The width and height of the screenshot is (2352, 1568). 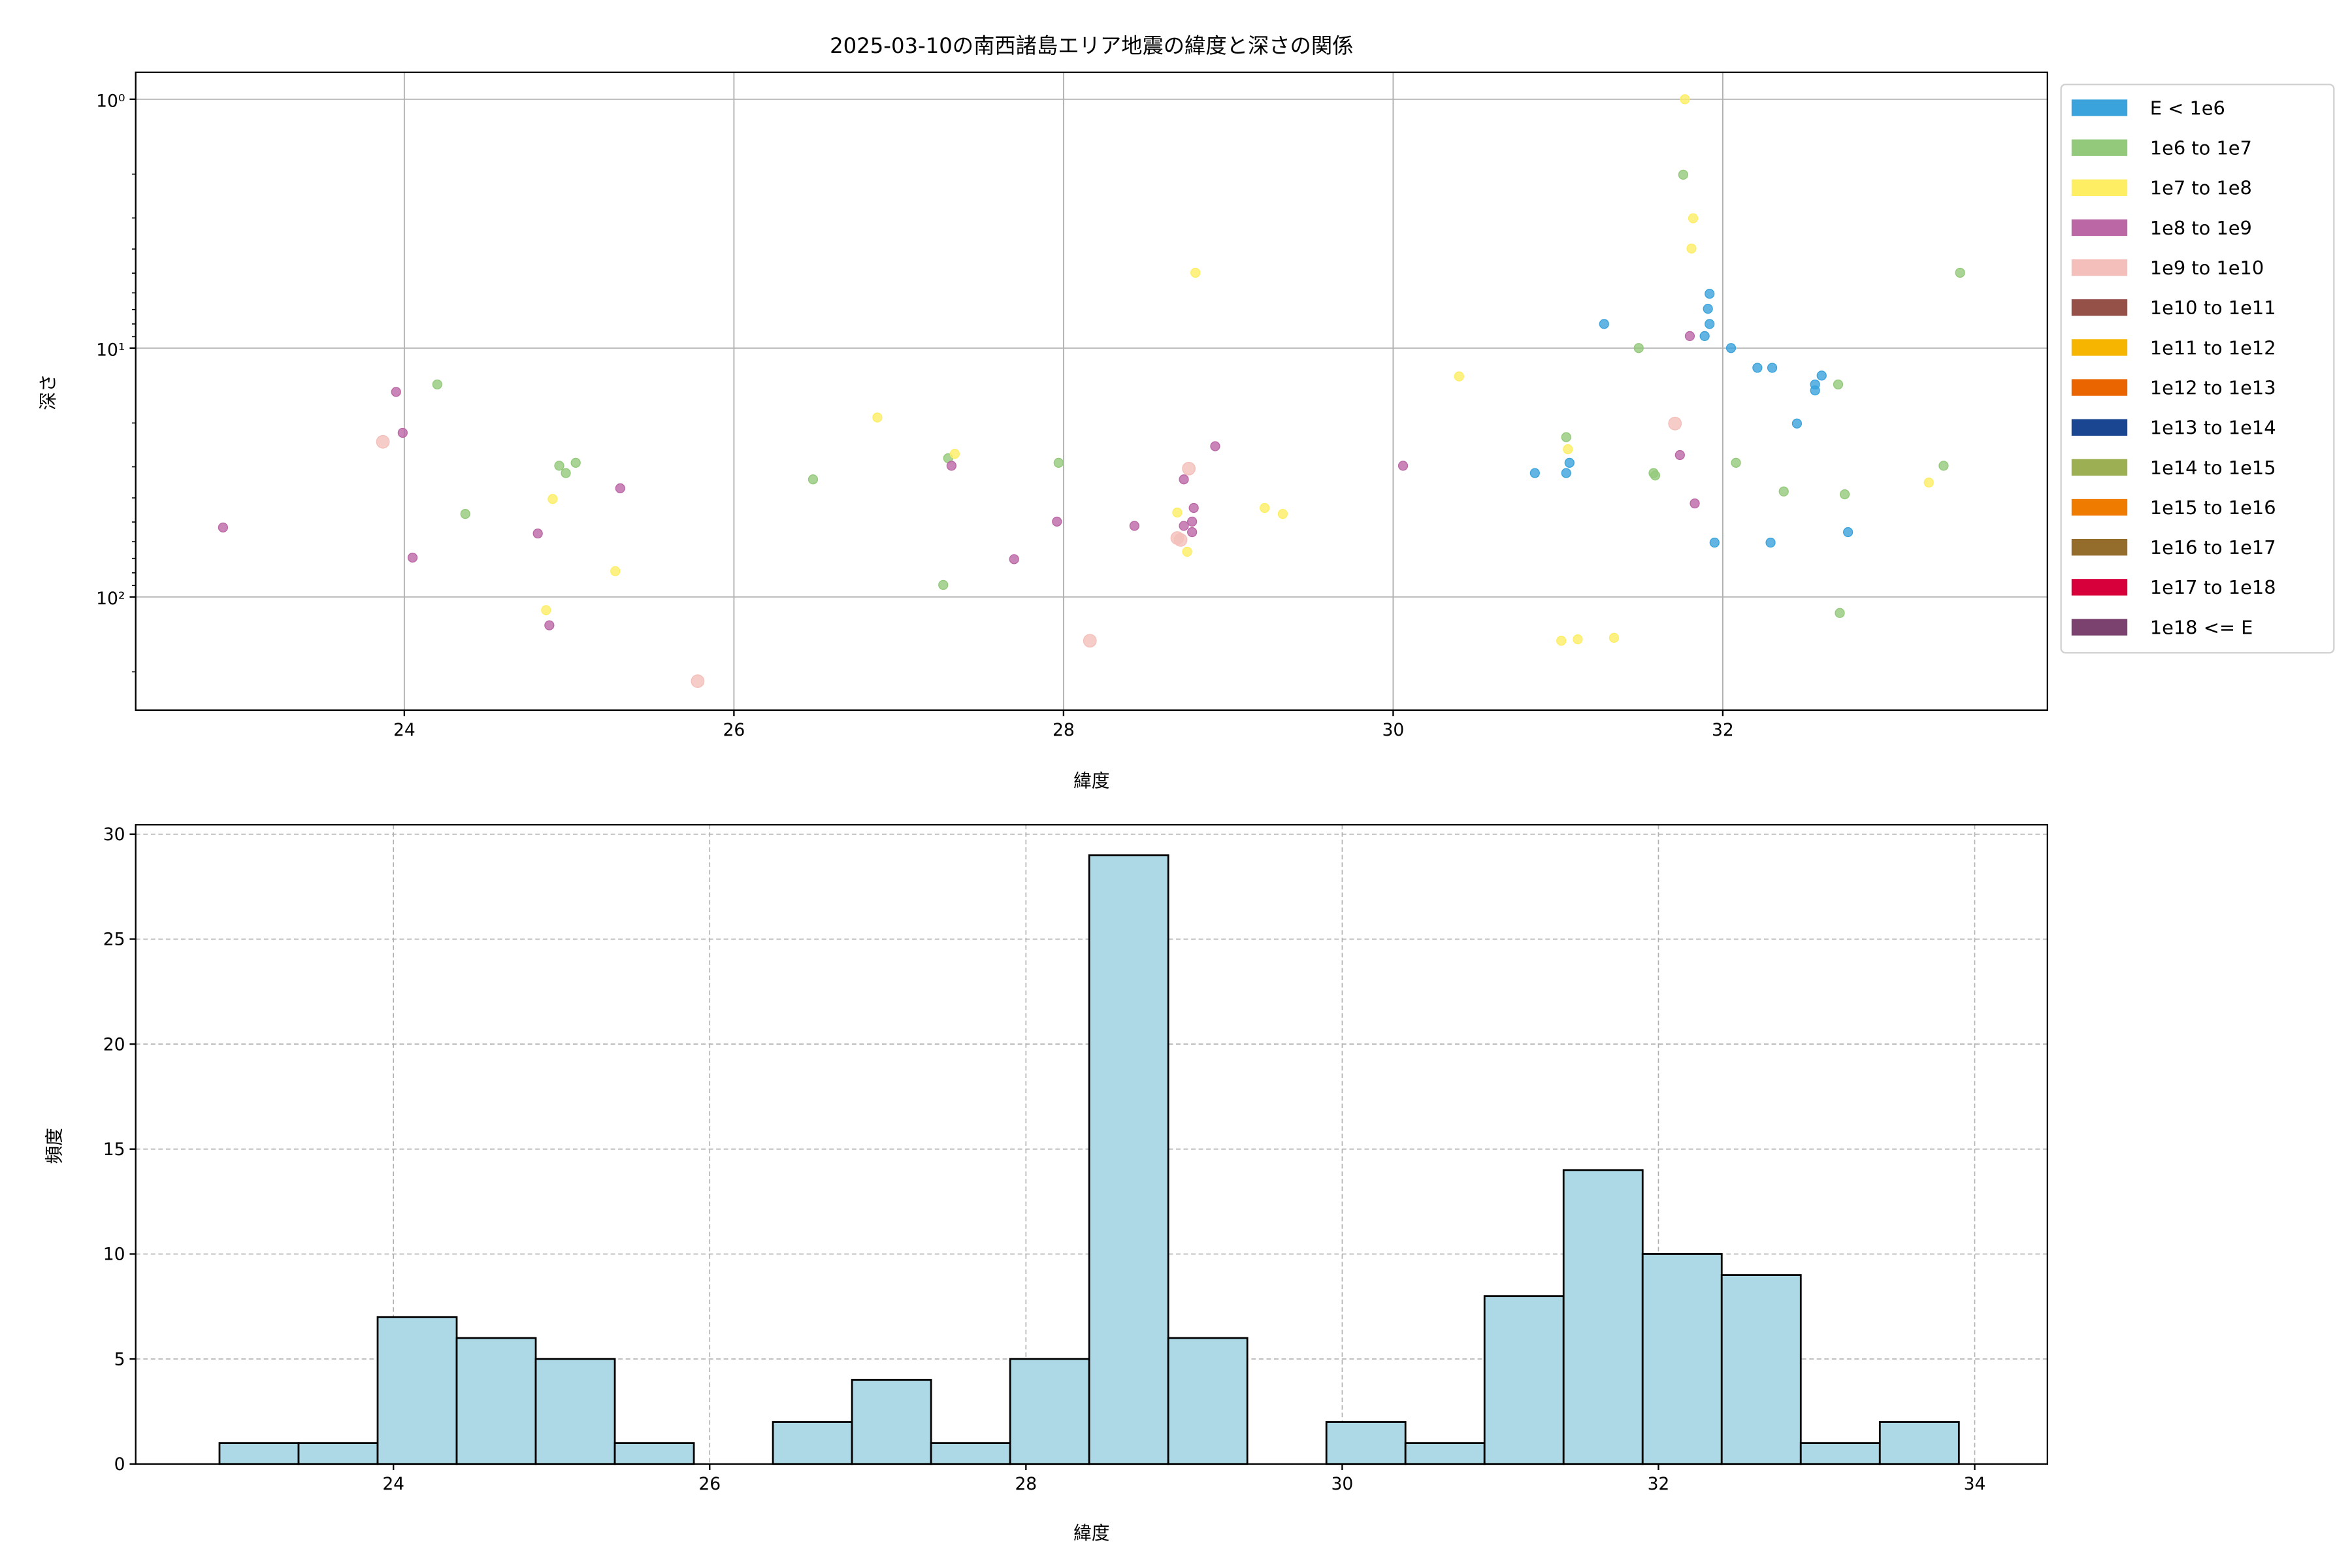 What do you see at coordinates (2213, 468) in the screenshot?
I see `legend-label: 1e14 to 1e15` at bounding box center [2213, 468].